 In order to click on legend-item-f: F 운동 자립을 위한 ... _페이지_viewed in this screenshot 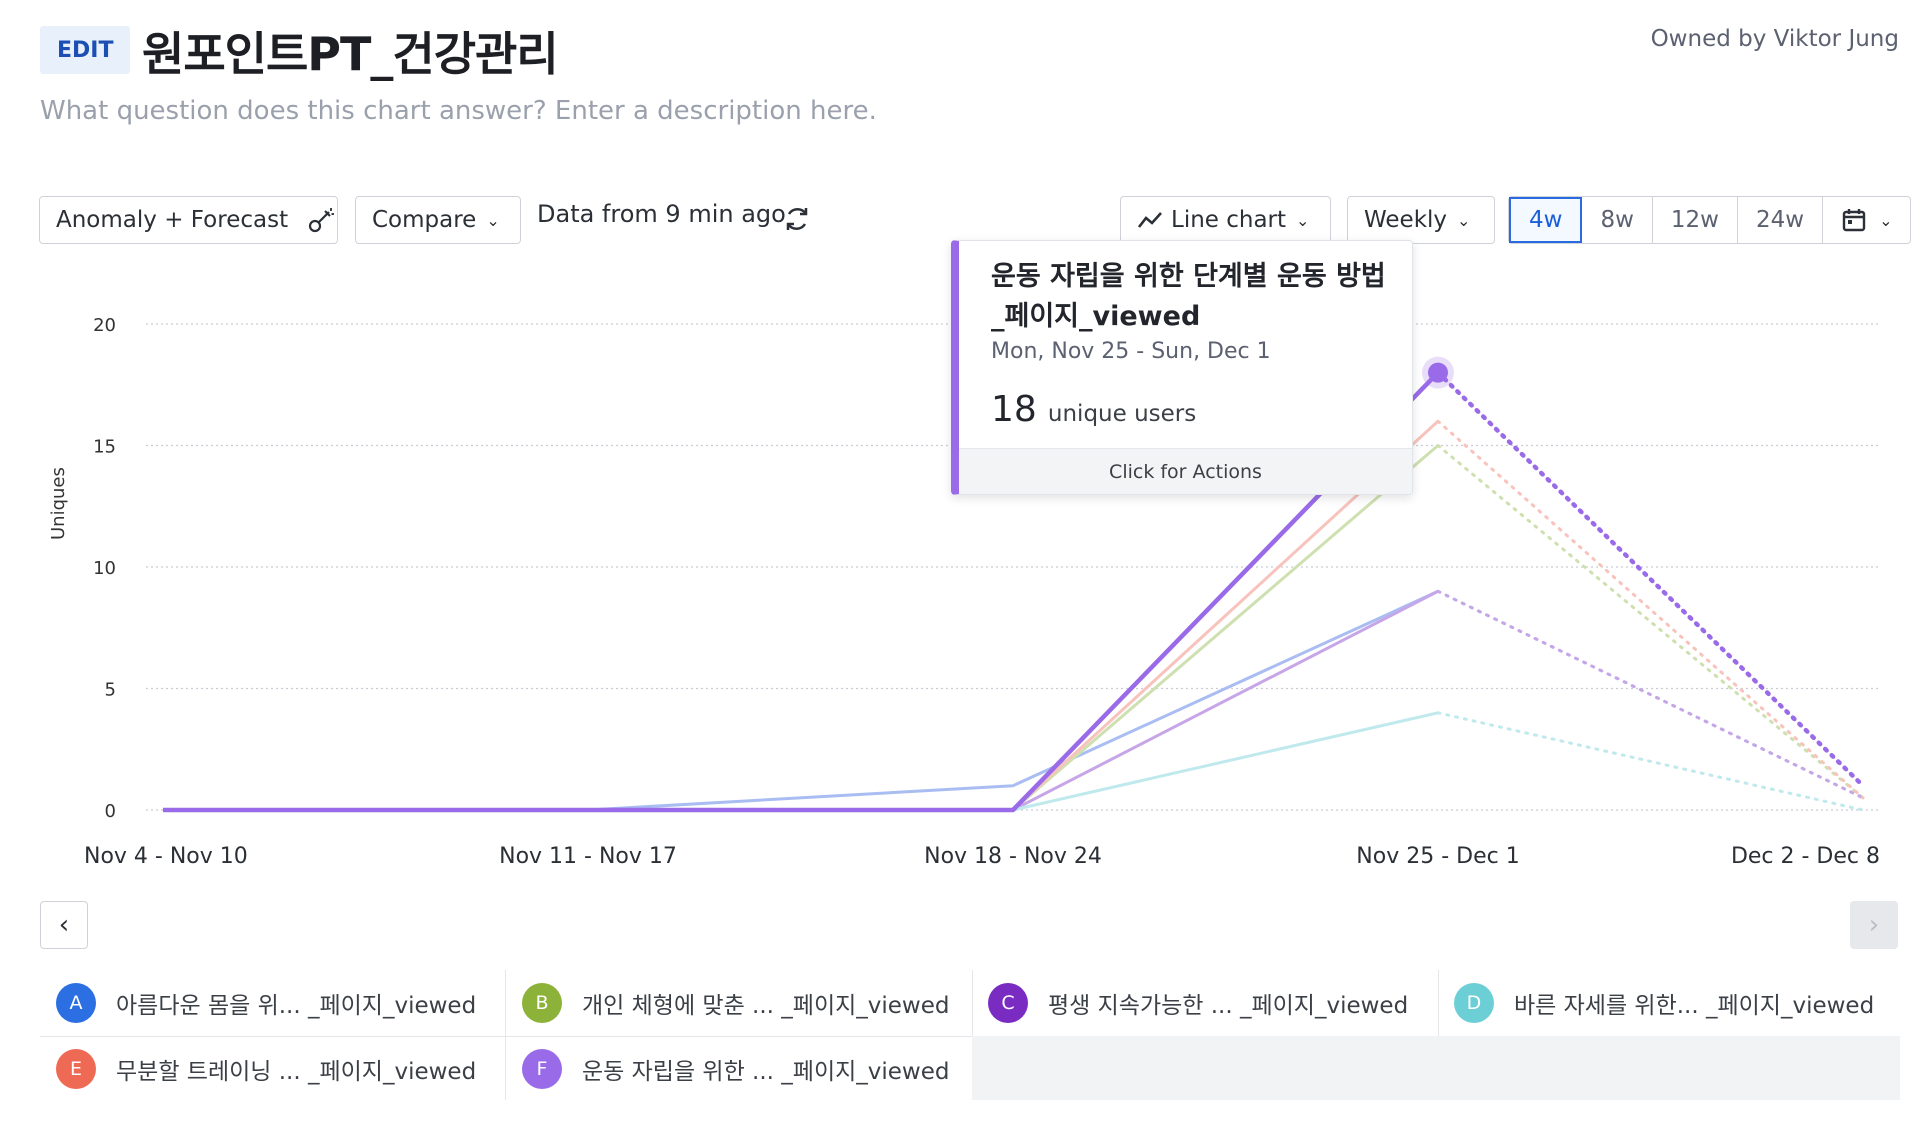, I will do `click(738, 1069)`.